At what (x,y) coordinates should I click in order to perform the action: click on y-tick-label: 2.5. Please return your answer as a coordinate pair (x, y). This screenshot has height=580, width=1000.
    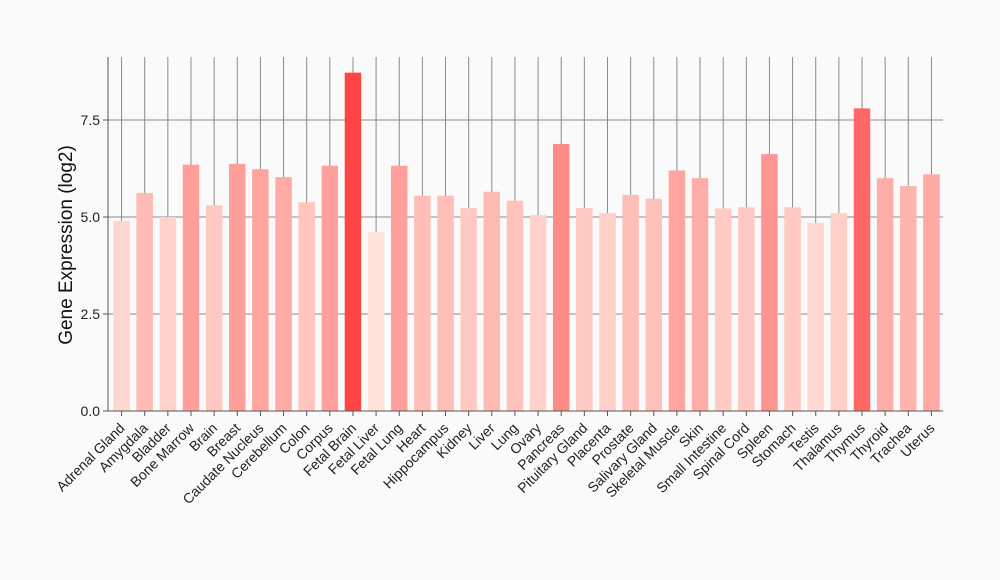
    Looking at the image, I should click on (91, 314).